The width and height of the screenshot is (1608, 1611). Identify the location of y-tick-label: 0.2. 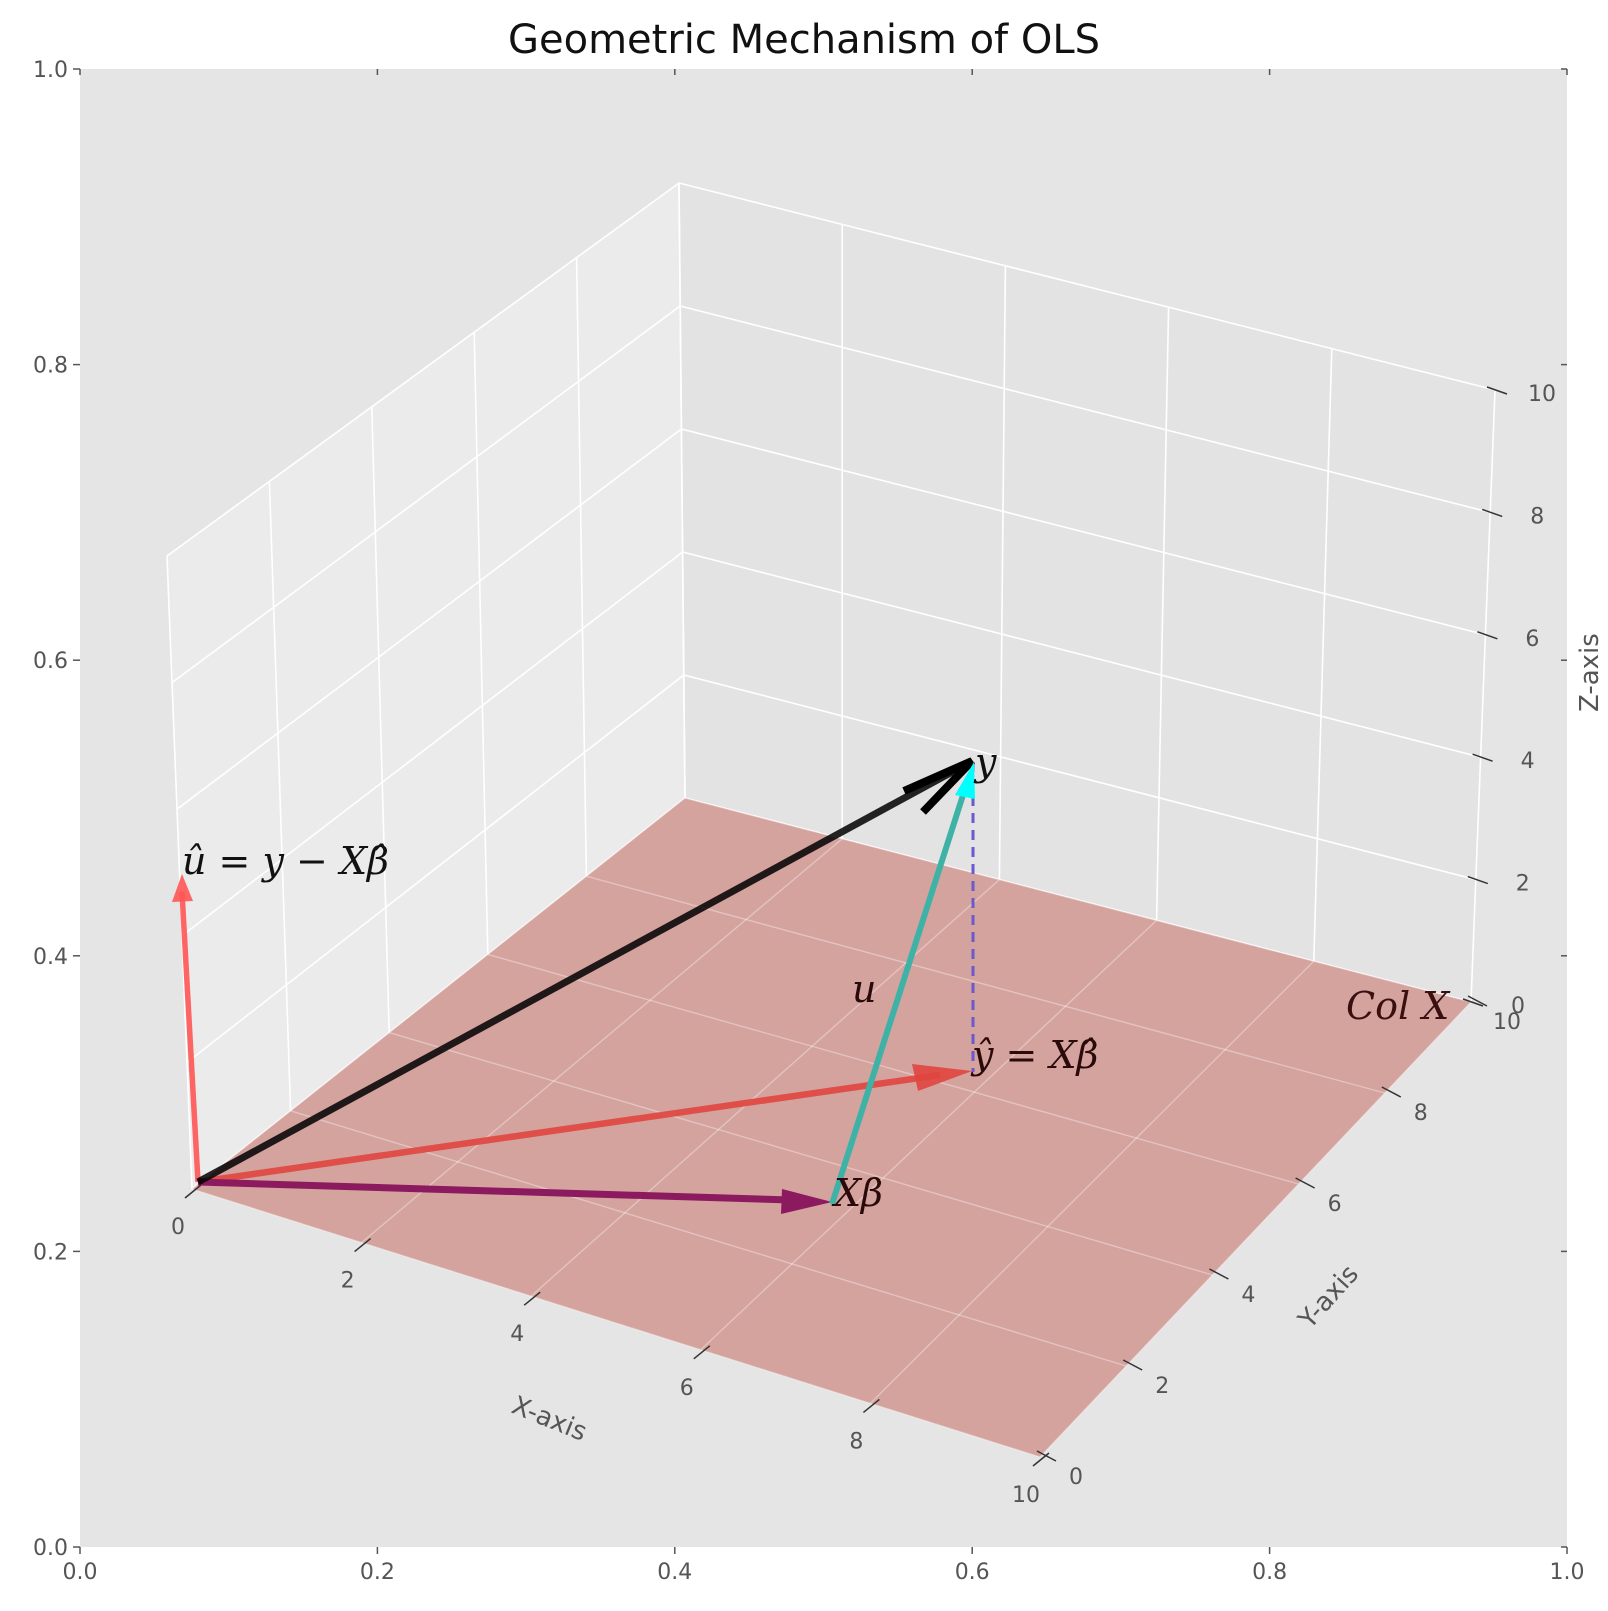
(50, 1252).